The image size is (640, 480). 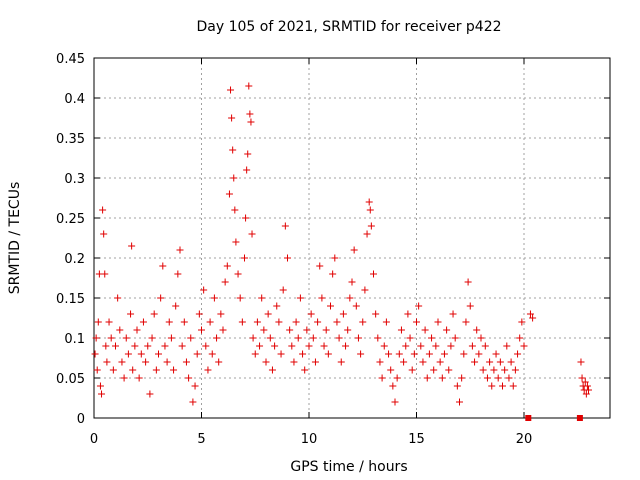 What do you see at coordinates (528, 418) in the screenshot?
I see `zero-value-marker` at bounding box center [528, 418].